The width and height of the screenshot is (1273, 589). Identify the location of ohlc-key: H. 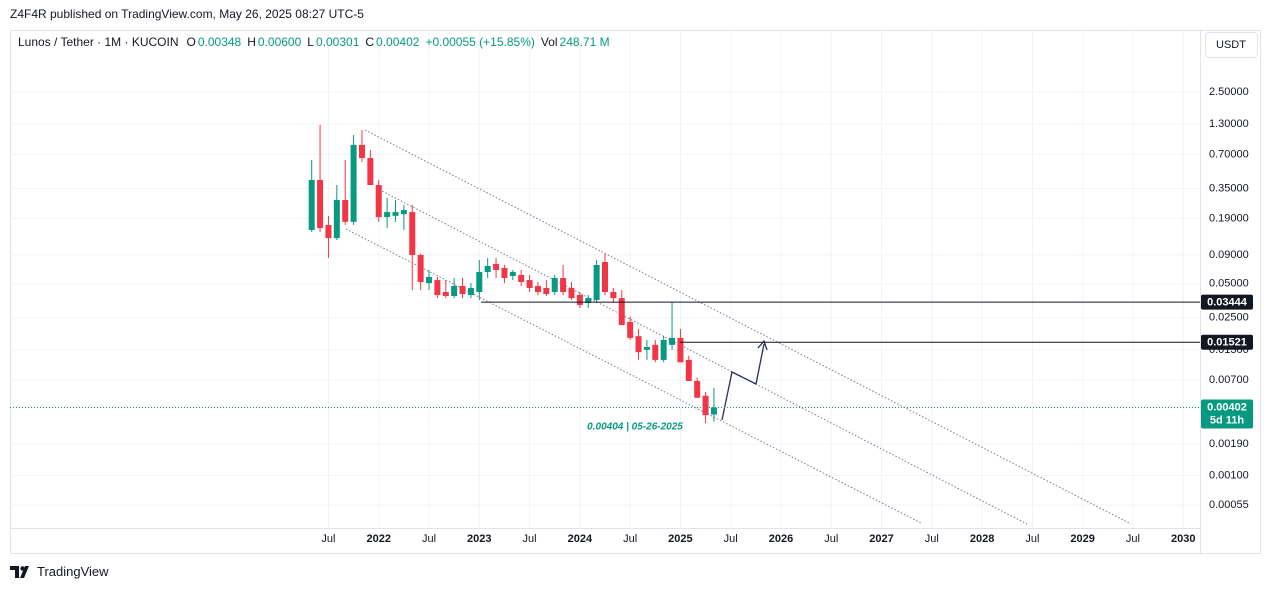
(251, 42).